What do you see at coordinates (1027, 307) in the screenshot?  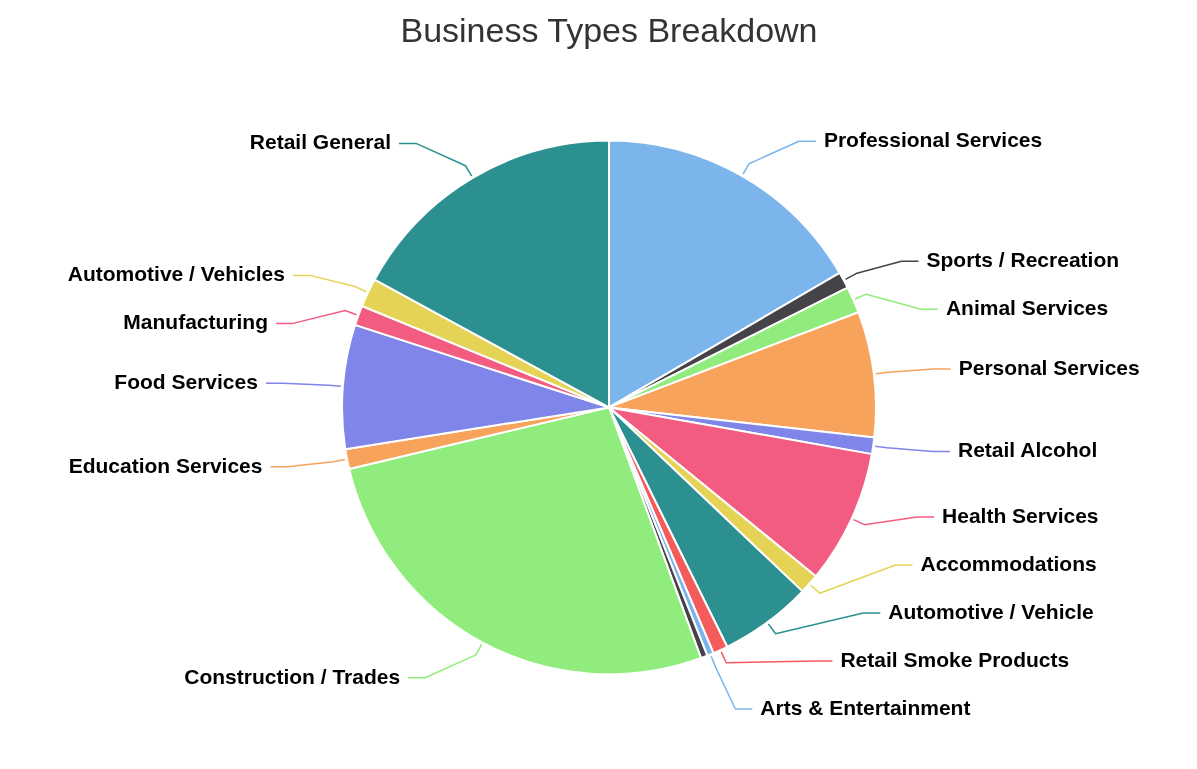 I see `slice-label: Animal Services` at bounding box center [1027, 307].